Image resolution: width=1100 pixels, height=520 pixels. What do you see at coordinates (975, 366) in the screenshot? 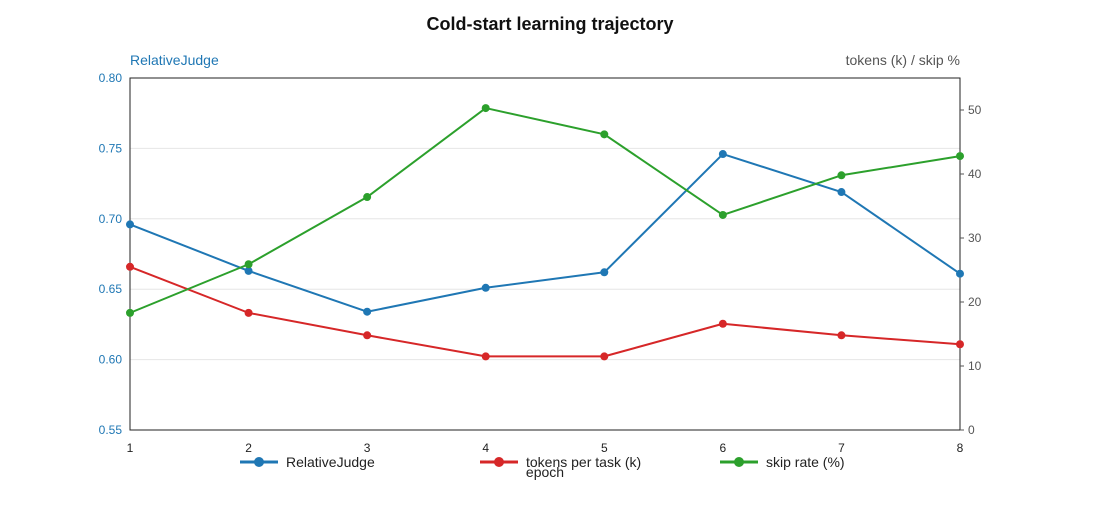
I see `y-right-tick-label: 10` at bounding box center [975, 366].